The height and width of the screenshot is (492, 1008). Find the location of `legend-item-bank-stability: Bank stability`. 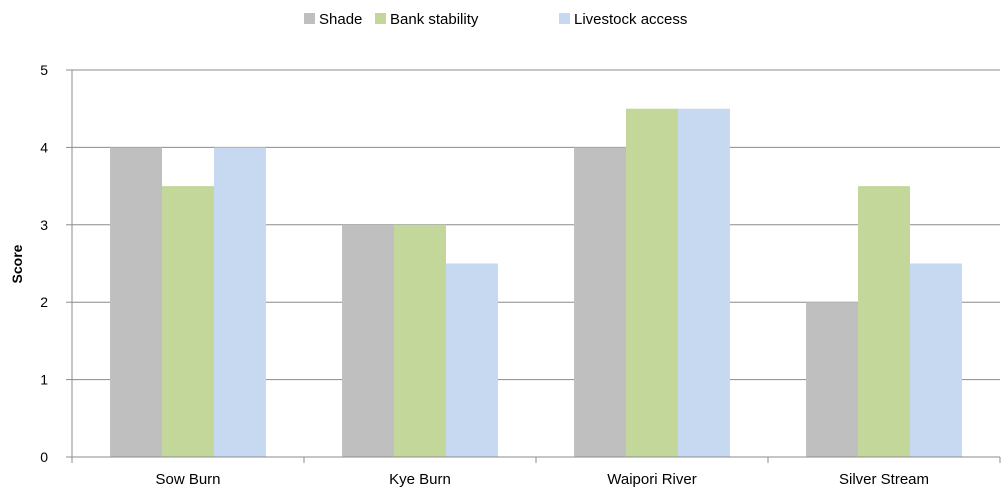

legend-item-bank-stability: Bank stability is located at coordinates (427, 19).